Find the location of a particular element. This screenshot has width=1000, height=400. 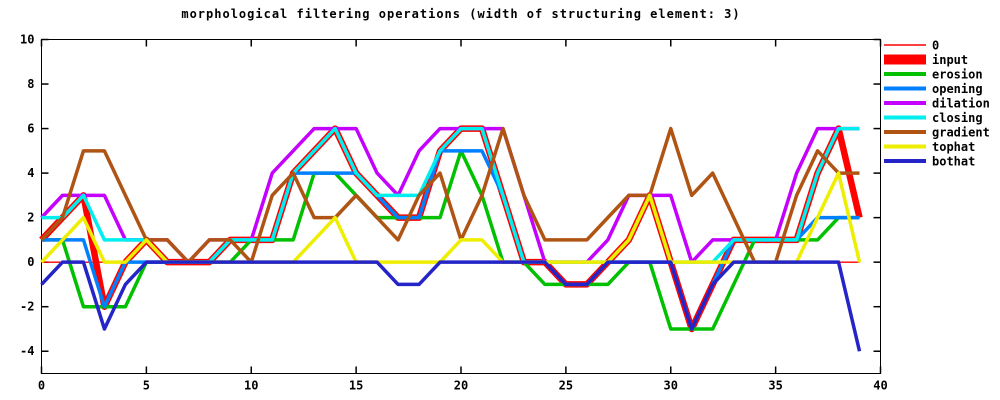

y-tick-label: 0 is located at coordinates (30, 262).